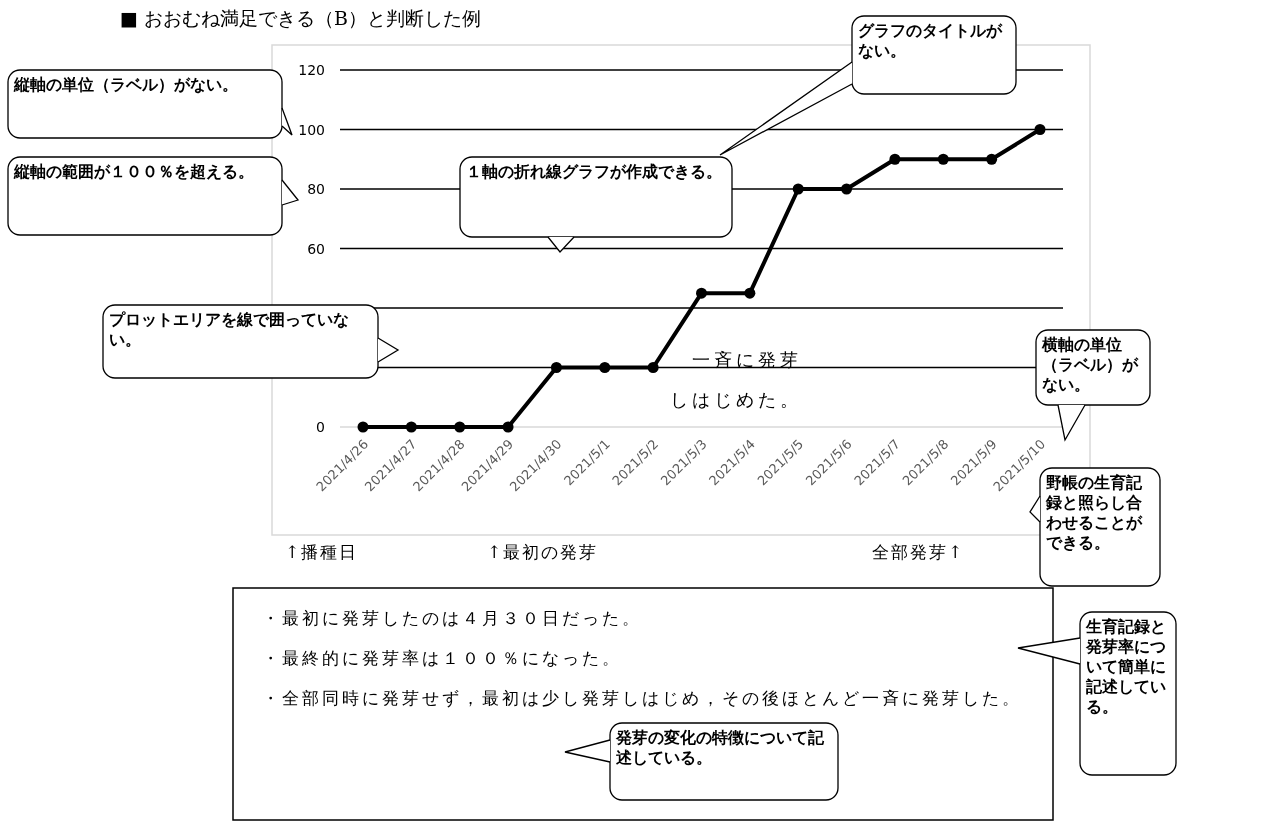  What do you see at coordinates (918, 552) in the screenshot?
I see `text: 全部発芽↑` at bounding box center [918, 552].